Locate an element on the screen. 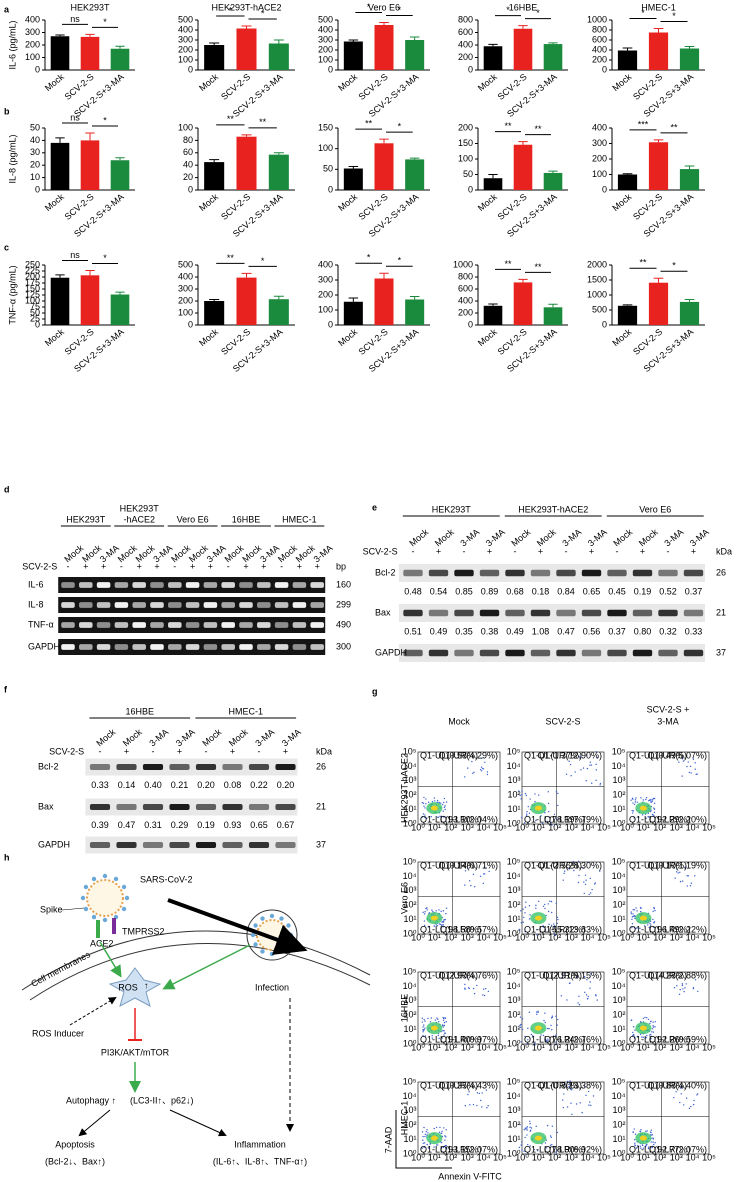 The image size is (742, 1182). ratio-label: 0.80 is located at coordinates (643, 631).